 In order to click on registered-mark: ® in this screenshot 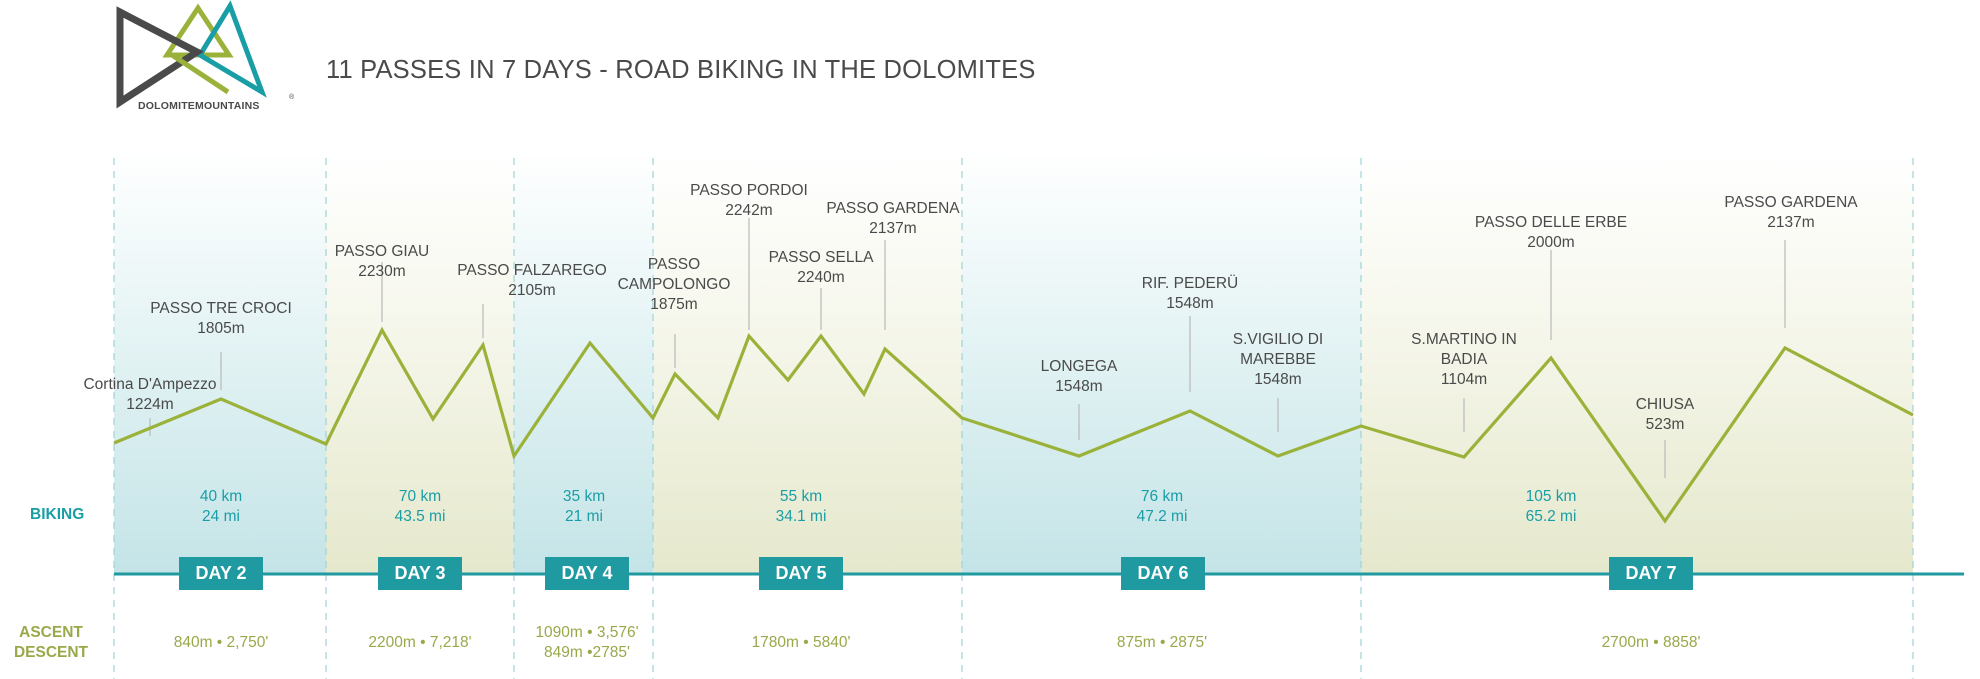, I will do `click(292, 97)`.